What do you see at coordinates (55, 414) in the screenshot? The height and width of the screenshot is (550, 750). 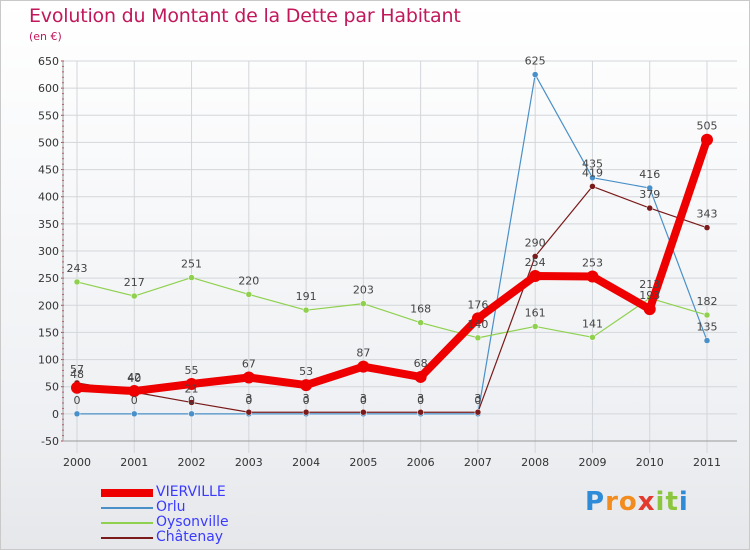 I see `y-tick-label: 0` at bounding box center [55, 414].